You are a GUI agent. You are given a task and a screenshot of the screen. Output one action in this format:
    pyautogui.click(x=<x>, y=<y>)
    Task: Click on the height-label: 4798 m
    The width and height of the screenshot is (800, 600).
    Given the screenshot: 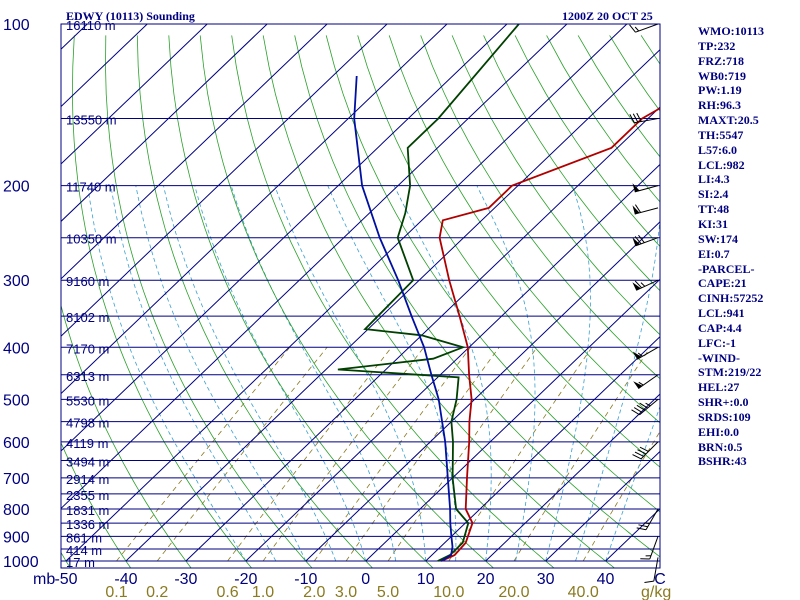 What is the action you would take?
    pyautogui.click(x=87, y=423)
    